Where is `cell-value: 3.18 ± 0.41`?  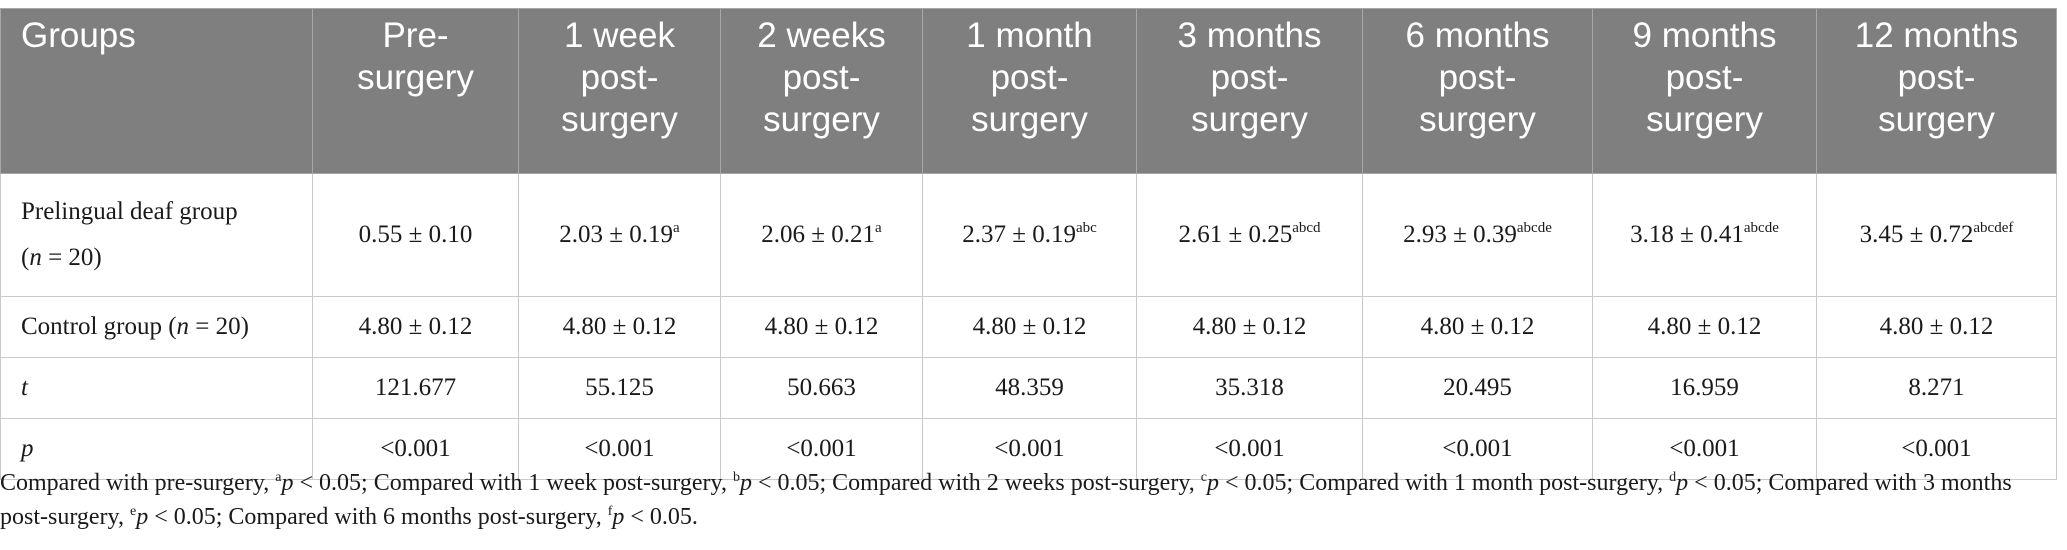
cell-value: 3.18 ± 0.41 is located at coordinates (1687, 234).